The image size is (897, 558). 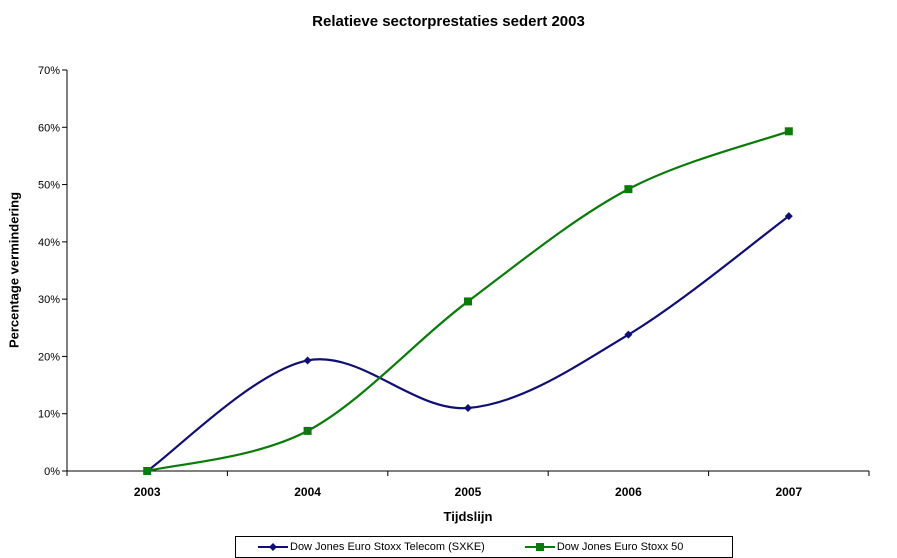 What do you see at coordinates (468, 516) in the screenshot?
I see `x-axis-label: Tijdslijn` at bounding box center [468, 516].